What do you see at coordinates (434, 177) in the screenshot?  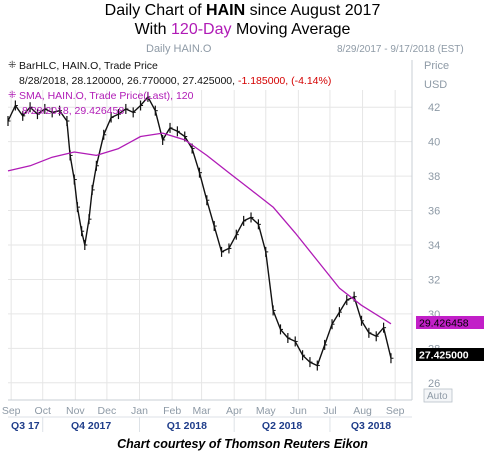 I see `y-tick-label: 38` at bounding box center [434, 177].